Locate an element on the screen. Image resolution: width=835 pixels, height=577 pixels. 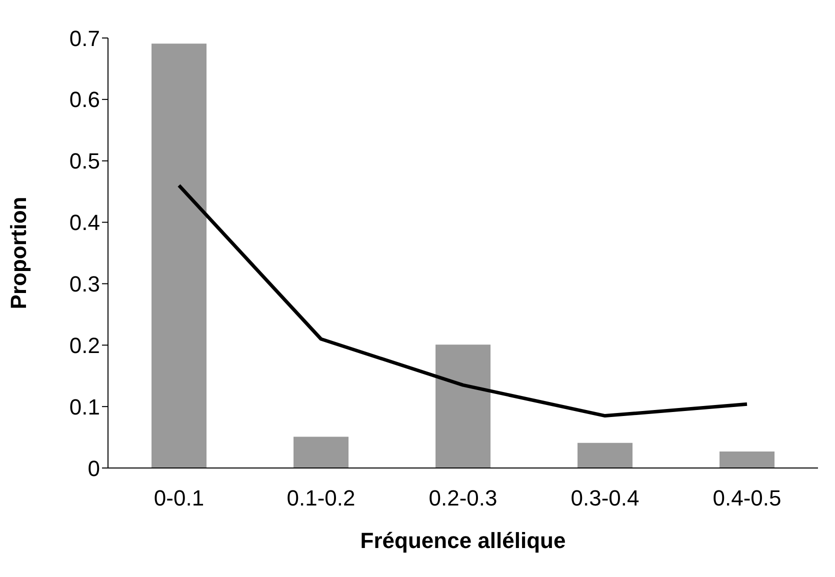
y-tick-label: 0 is located at coordinates (94, 468).